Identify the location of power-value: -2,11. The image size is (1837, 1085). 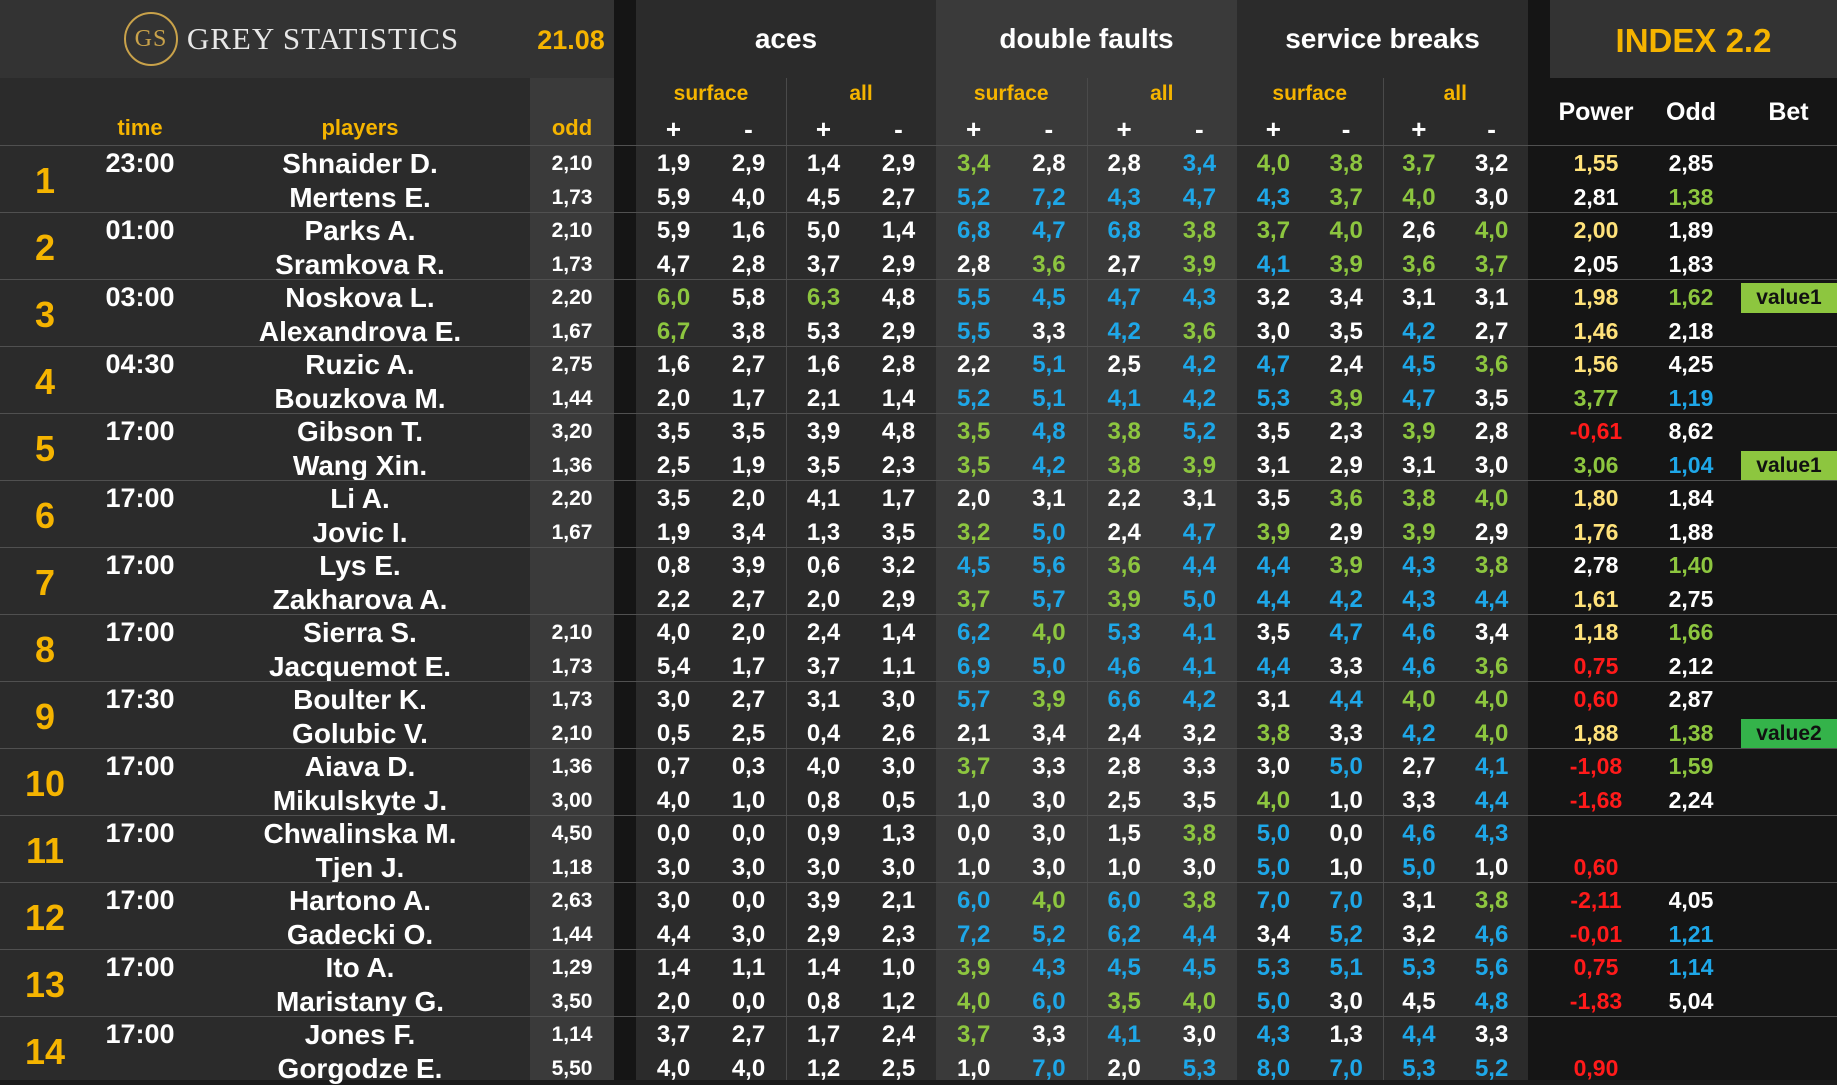
(1596, 901).